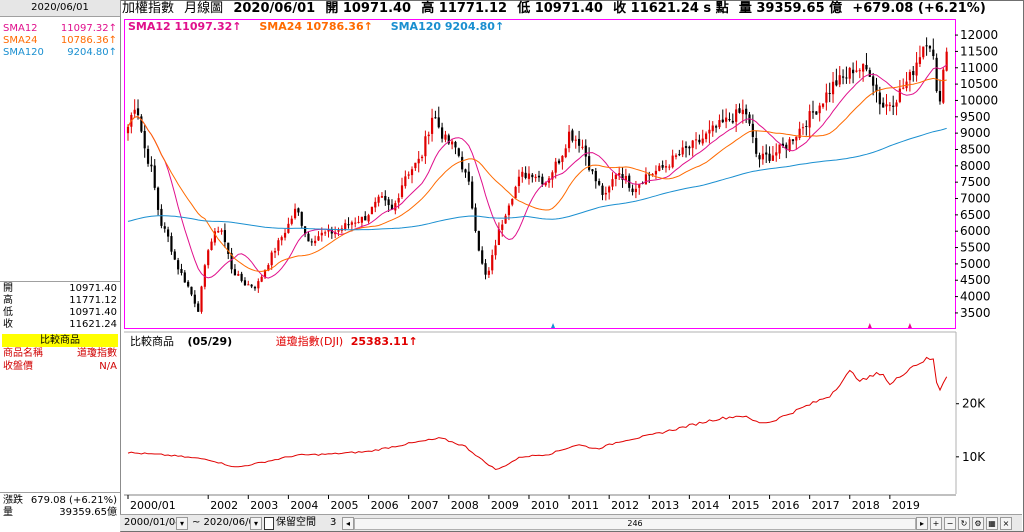 Image resolution: width=1024 pixels, height=532 pixels. I want to click on change-row: 漲跌 679.08 (+6.21%), so click(60, 501).